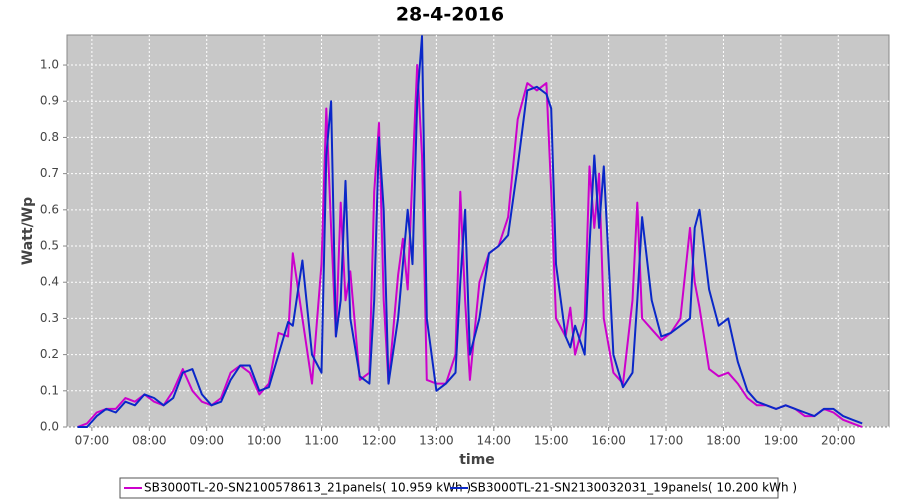 The image size is (900, 500). Describe the element at coordinates (49, 65) in the screenshot. I see `y-tick-label: 1.0` at that location.